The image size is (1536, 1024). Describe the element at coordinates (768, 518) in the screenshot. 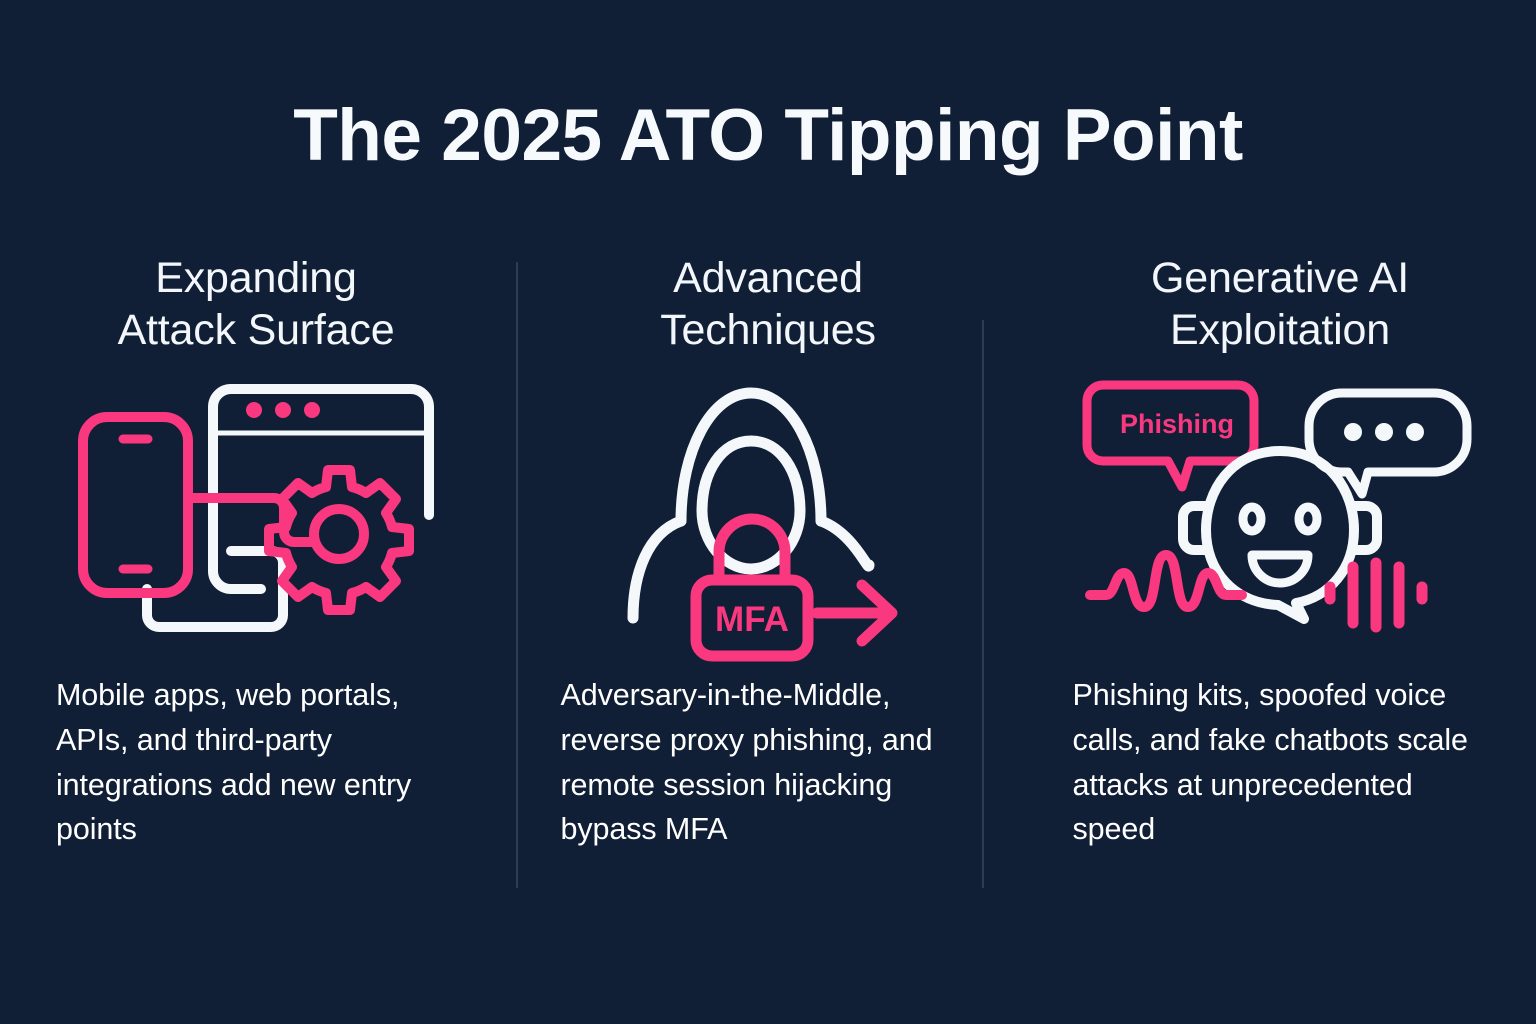

I see `advanced-techniques-icon: MFA` at that location.